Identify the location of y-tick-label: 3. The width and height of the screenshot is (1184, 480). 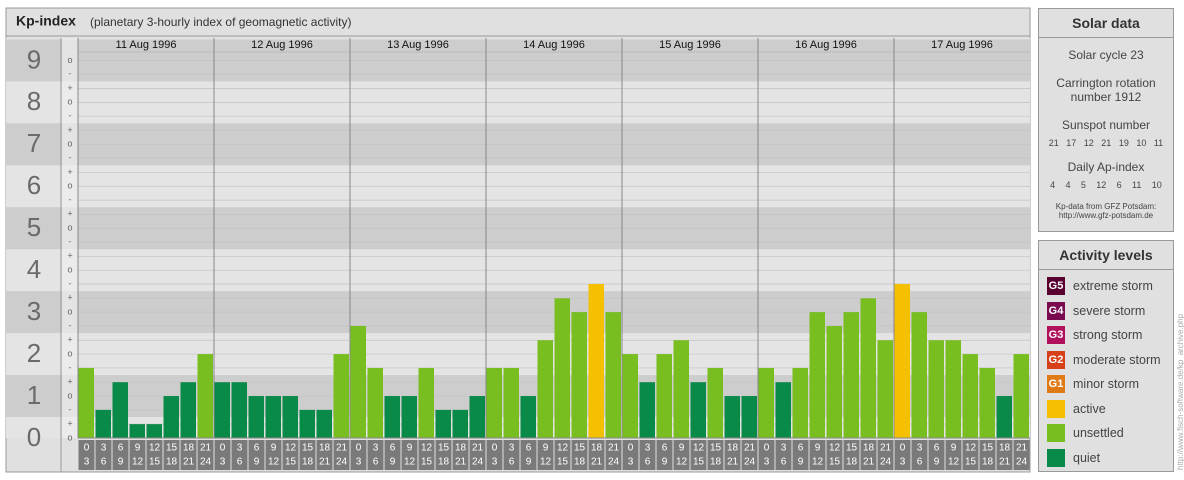
(34, 311).